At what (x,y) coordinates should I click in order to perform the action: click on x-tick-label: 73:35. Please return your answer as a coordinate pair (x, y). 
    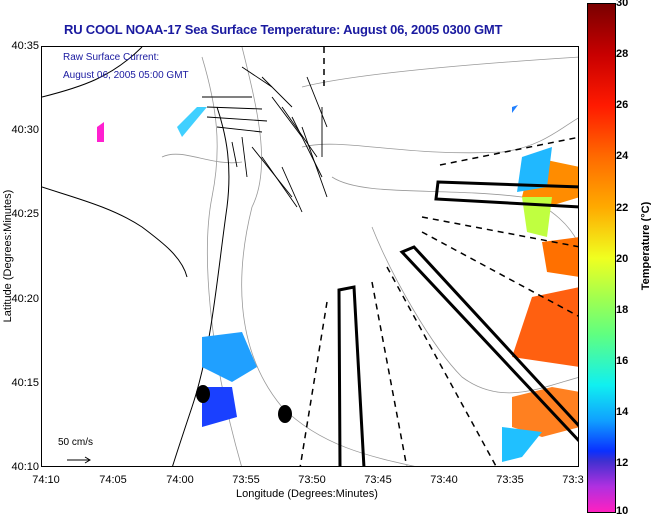
    Looking at the image, I should click on (510, 480).